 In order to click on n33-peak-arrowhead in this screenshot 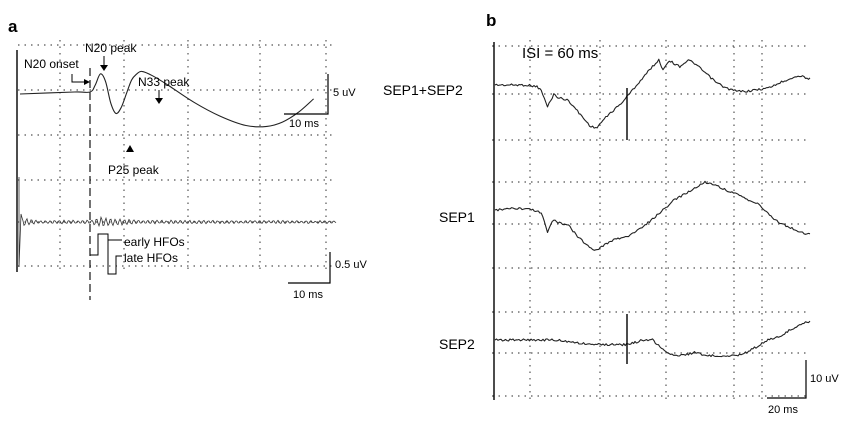, I will do `click(159, 101)`.